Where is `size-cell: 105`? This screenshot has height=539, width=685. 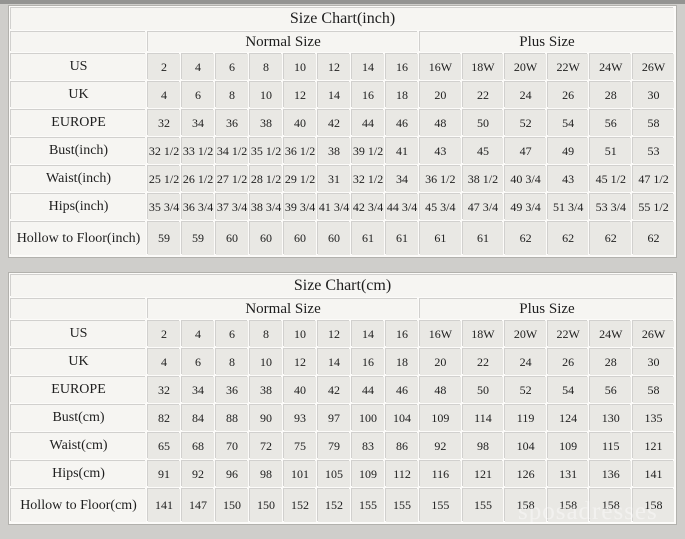
size-cell: 105 is located at coordinates (334, 474).